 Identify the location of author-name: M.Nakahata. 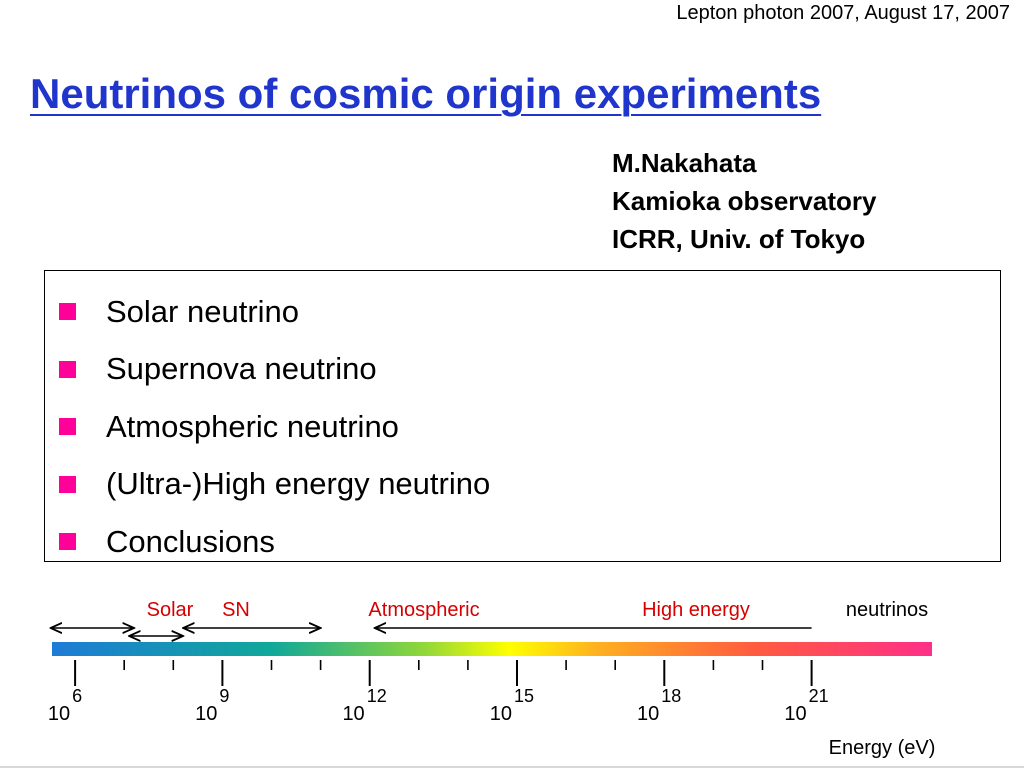
(684, 163).